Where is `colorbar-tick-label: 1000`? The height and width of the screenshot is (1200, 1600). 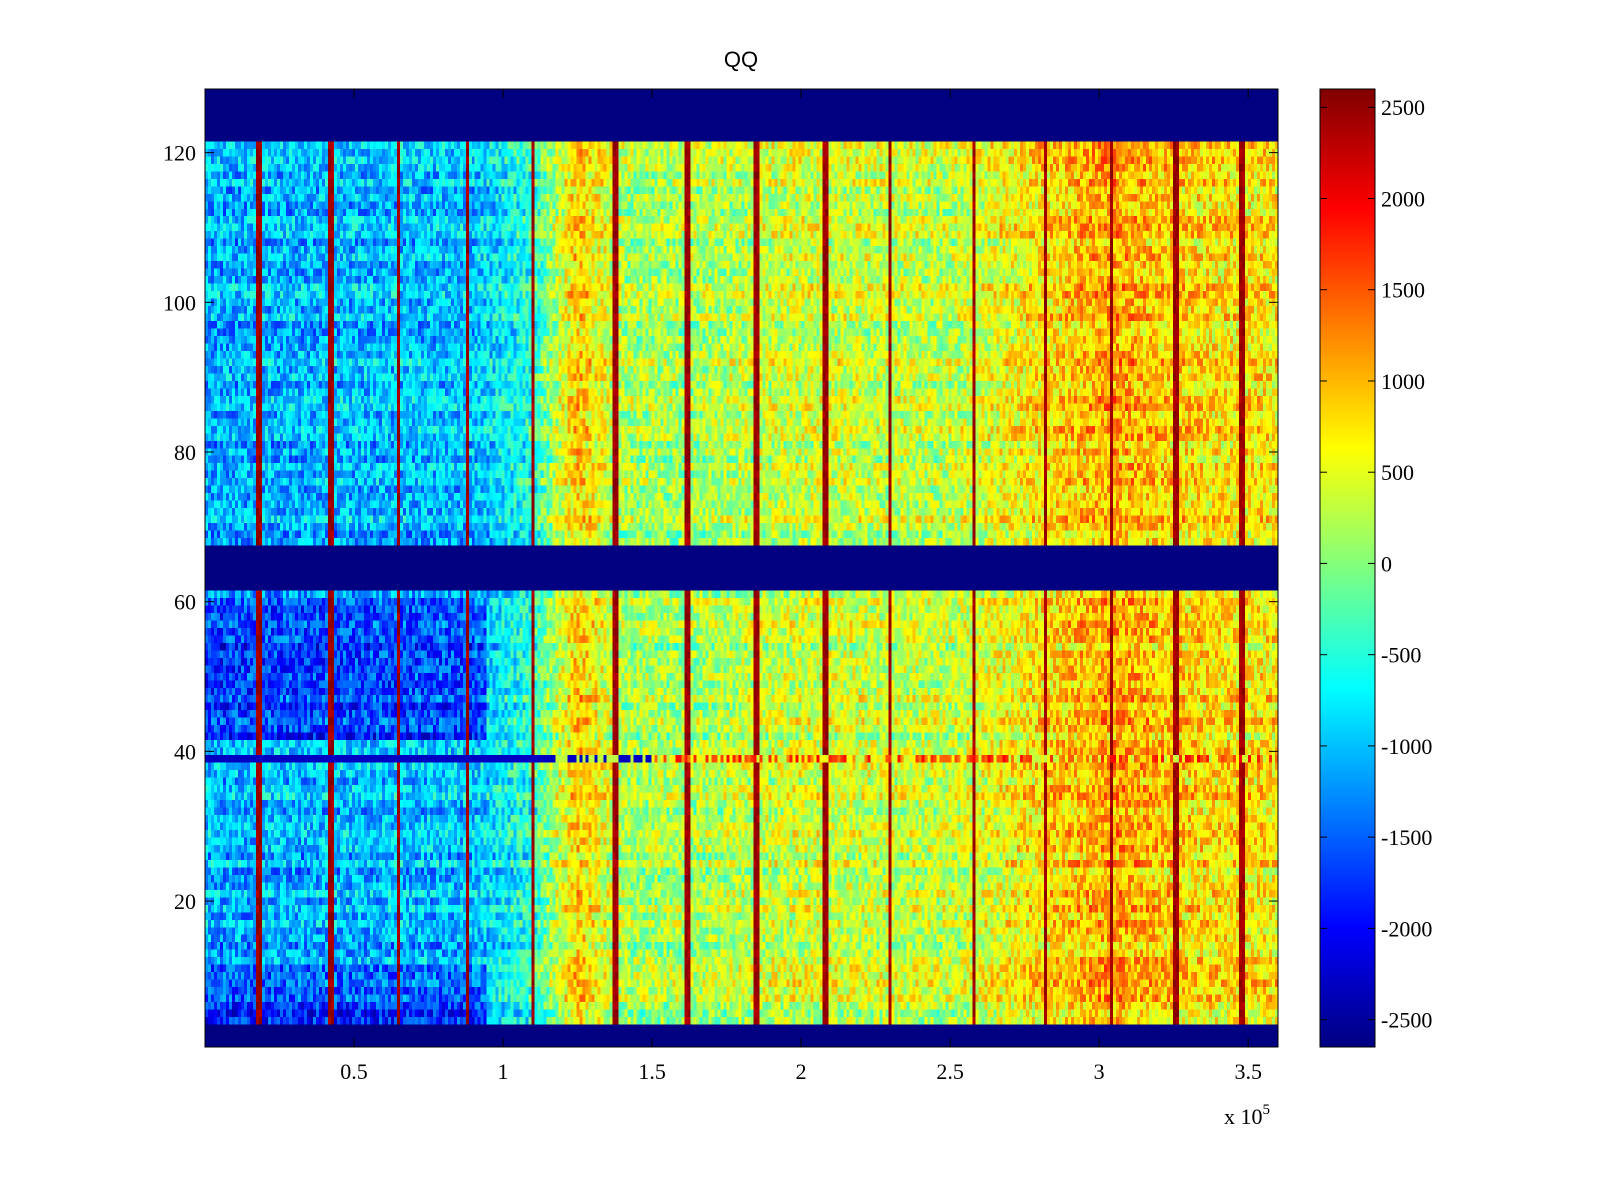
colorbar-tick-label: 1000 is located at coordinates (1403, 381).